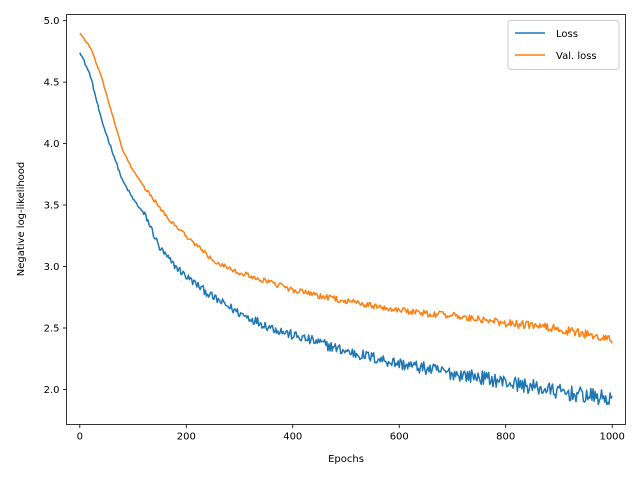 The image size is (640, 480). Describe the element at coordinates (399, 437) in the screenshot. I see `x-tick-label: 600` at that location.